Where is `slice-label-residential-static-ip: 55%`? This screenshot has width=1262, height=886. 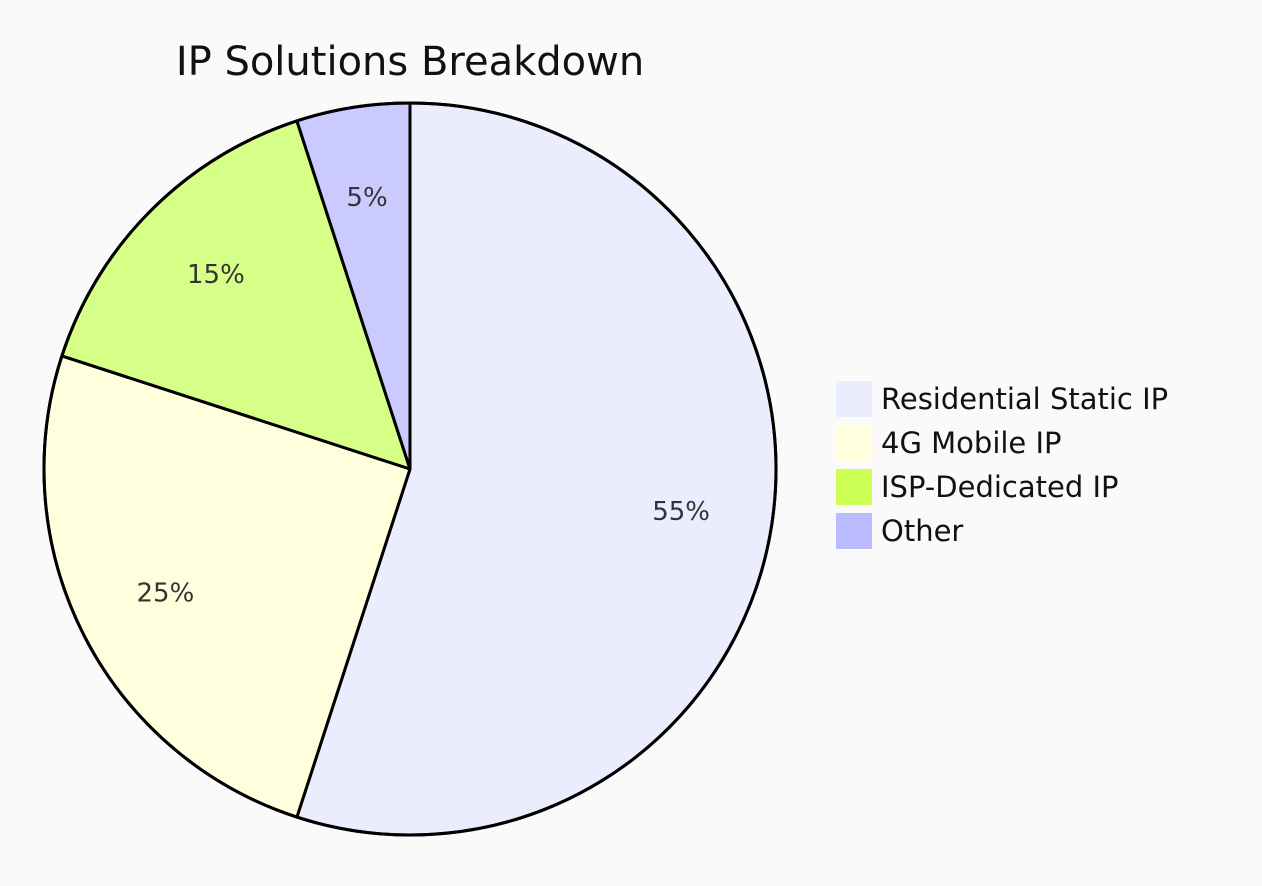 slice-label-residential-static-ip: 55% is located at coordinates (681, 512).